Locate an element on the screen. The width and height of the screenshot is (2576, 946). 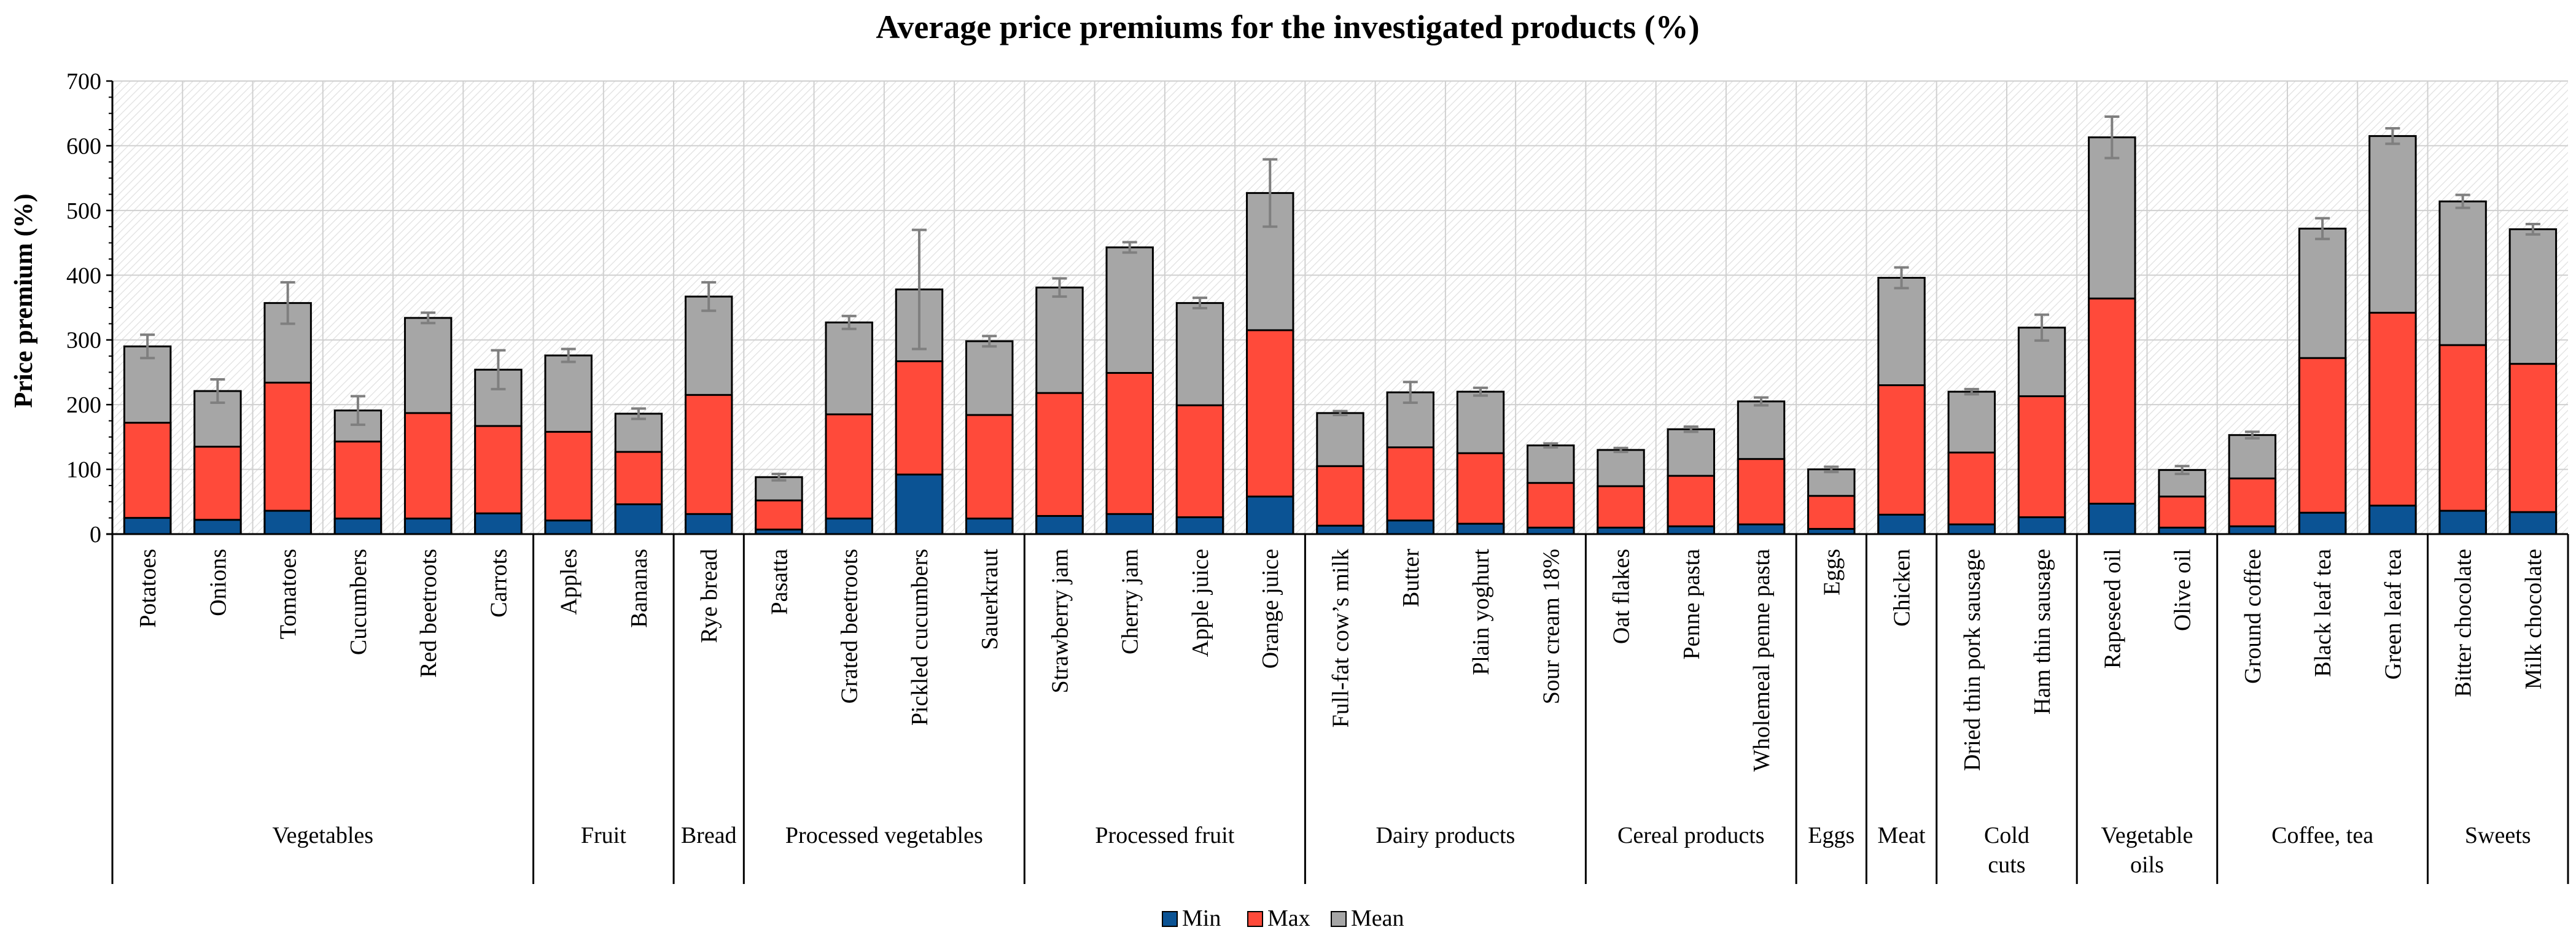
legend-swatch-min is located at coordinates (1170, 919).